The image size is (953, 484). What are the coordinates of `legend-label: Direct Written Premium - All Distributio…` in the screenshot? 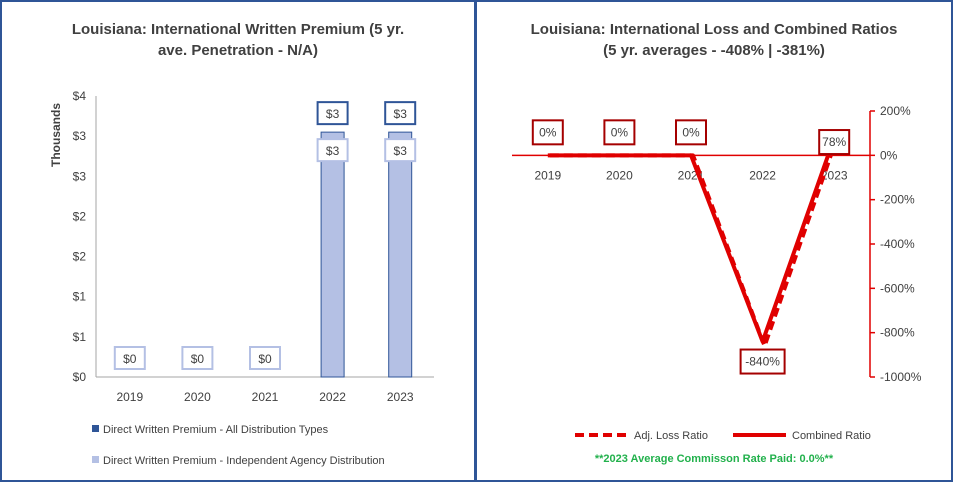 It's located at (216, 430).